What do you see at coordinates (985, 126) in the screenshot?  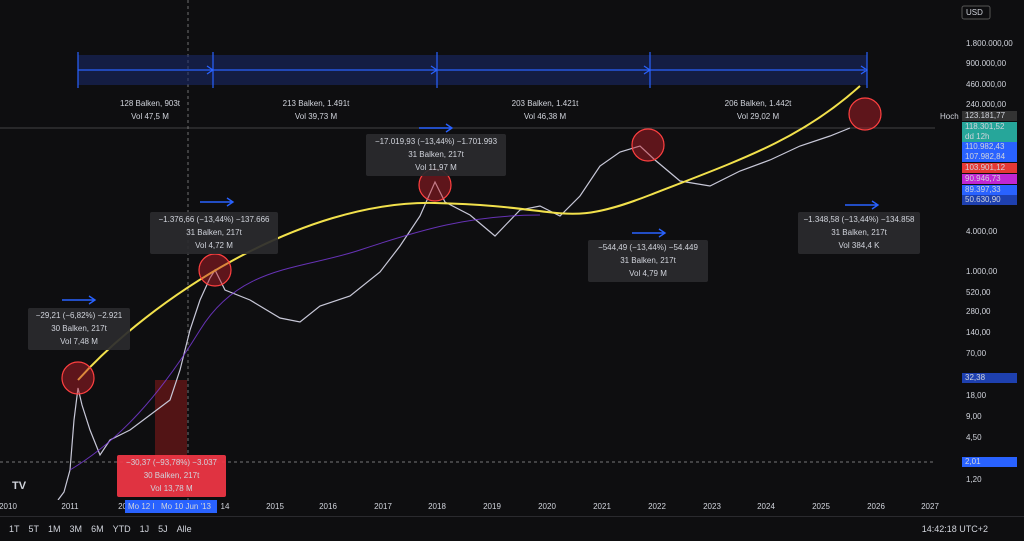 I see `badge-label: 118.301,52` at bounding box center [985, 126].